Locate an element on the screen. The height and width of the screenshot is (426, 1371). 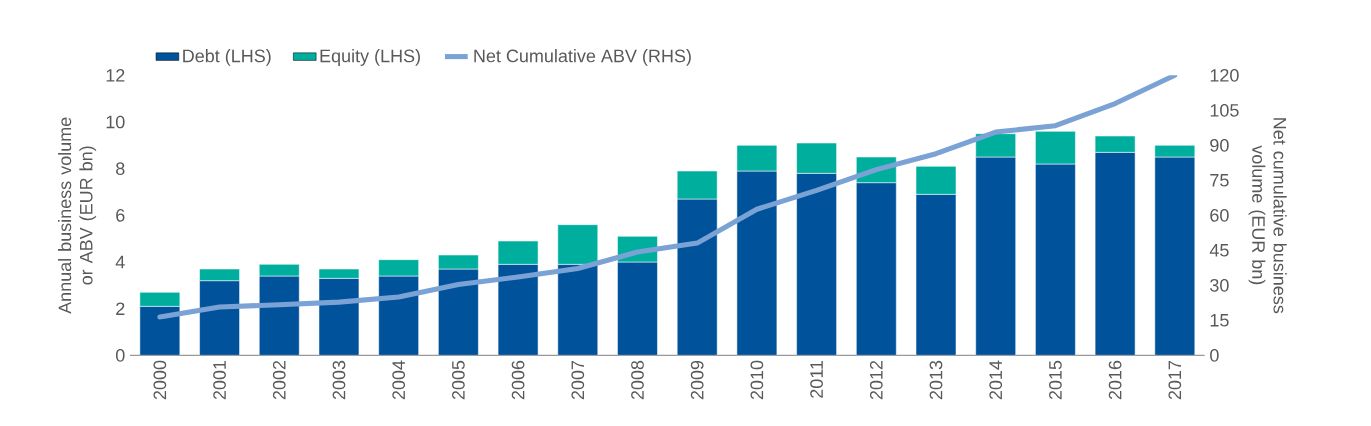
y2-tick-label: 60 is located at coordinates (1219, 215).